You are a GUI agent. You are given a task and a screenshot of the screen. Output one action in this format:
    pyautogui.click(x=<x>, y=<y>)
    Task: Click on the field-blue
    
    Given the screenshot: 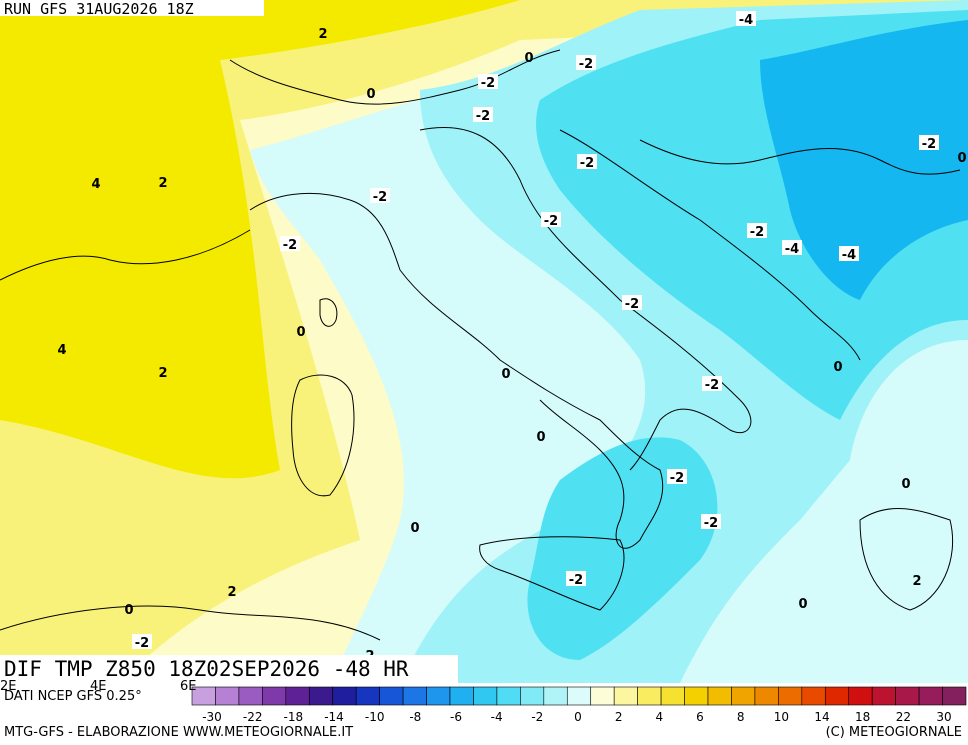 What is the action you would take?
    pyautogui.click(x=864, y=160)
    